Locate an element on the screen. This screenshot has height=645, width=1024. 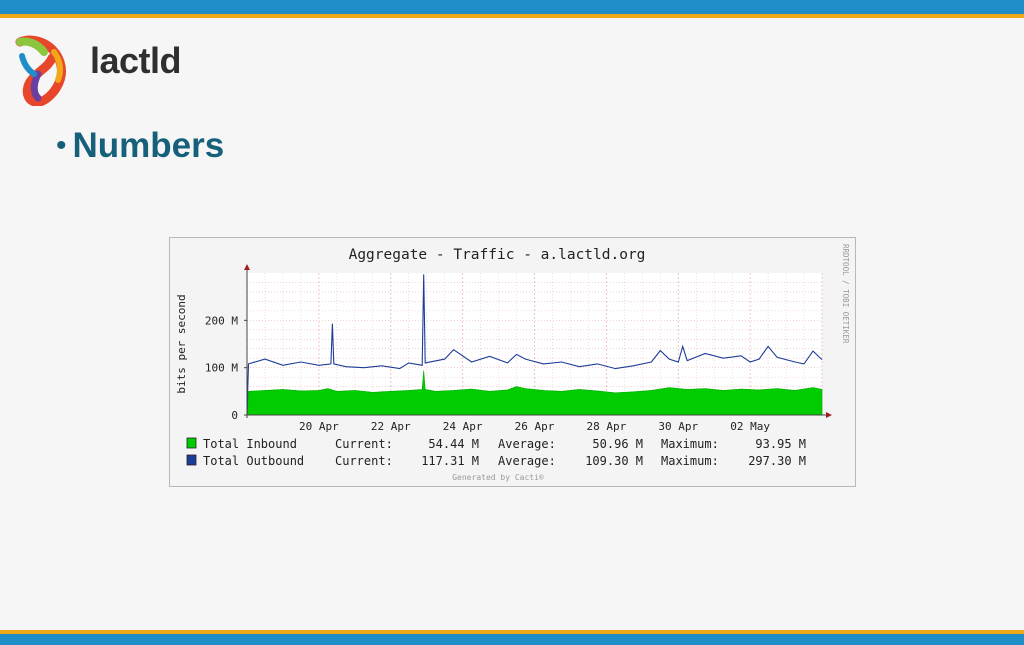
legend-average-inbound: 50.96 M is located at coordinates (617, 444).